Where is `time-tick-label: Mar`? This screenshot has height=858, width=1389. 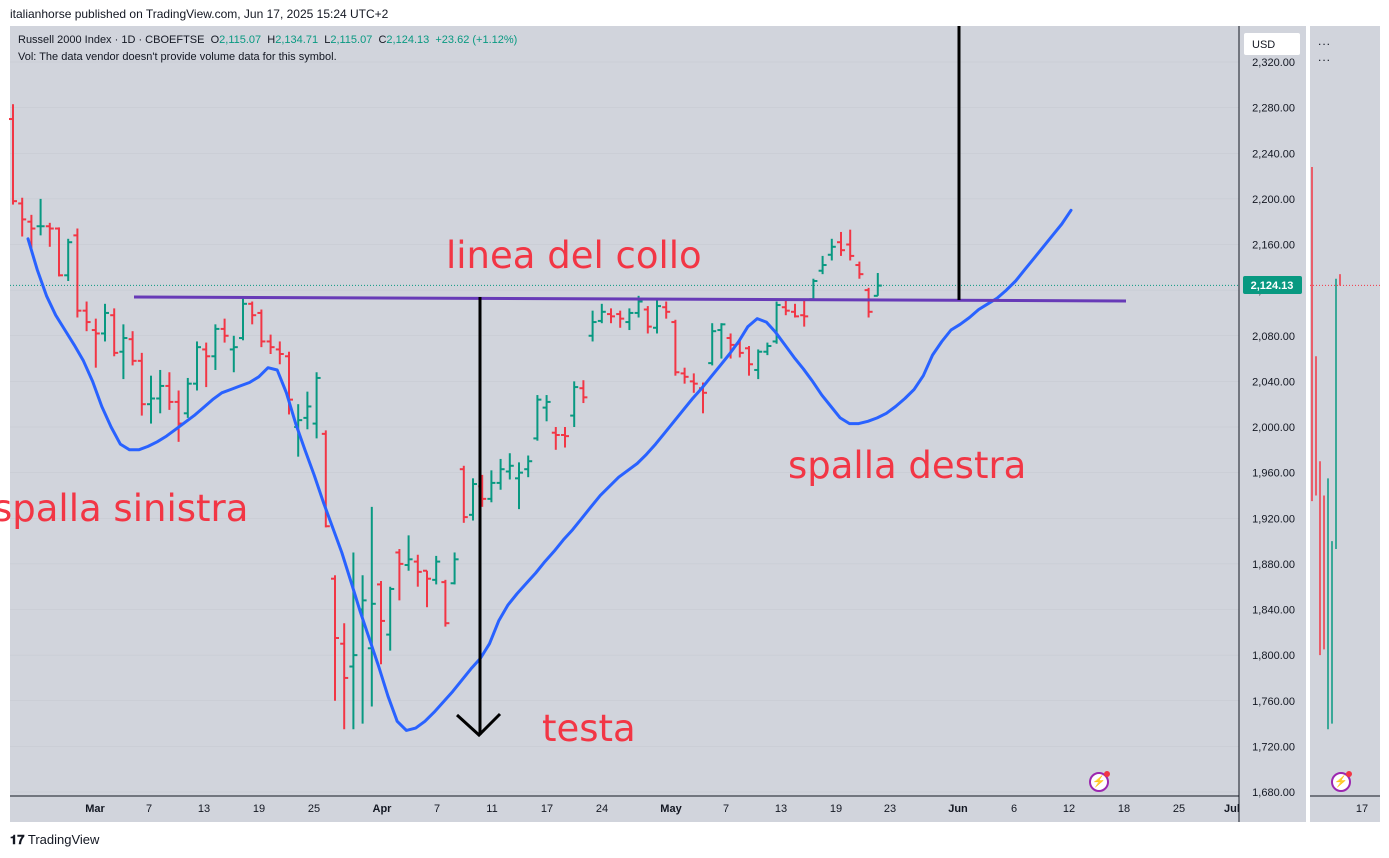
time-tick-label: Mar is located at coordinates (95, 809).